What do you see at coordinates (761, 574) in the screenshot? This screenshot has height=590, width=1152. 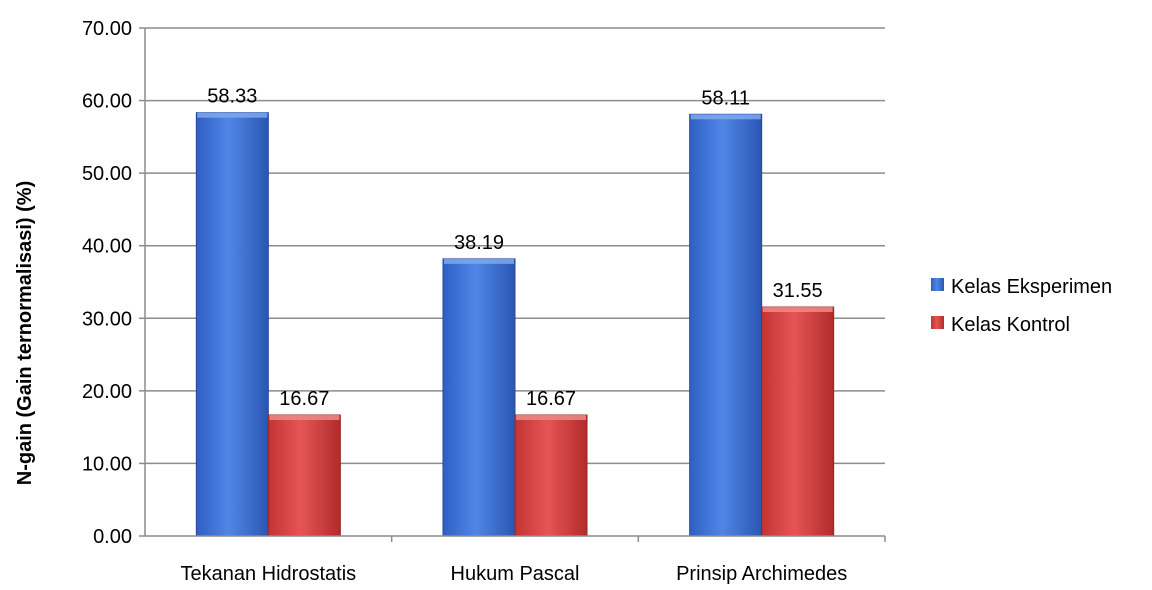 I see `x-tick-label: Prinsip Archimedes` at bounding box center [761, 574].